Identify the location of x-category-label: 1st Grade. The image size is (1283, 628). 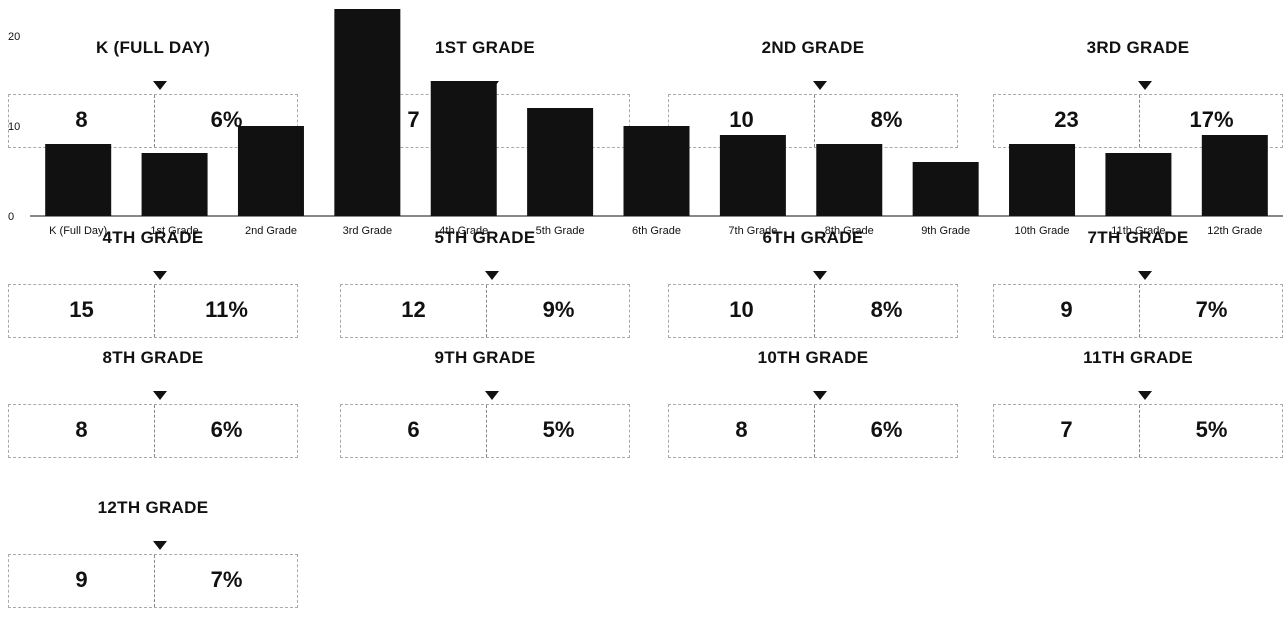
(174, 231).